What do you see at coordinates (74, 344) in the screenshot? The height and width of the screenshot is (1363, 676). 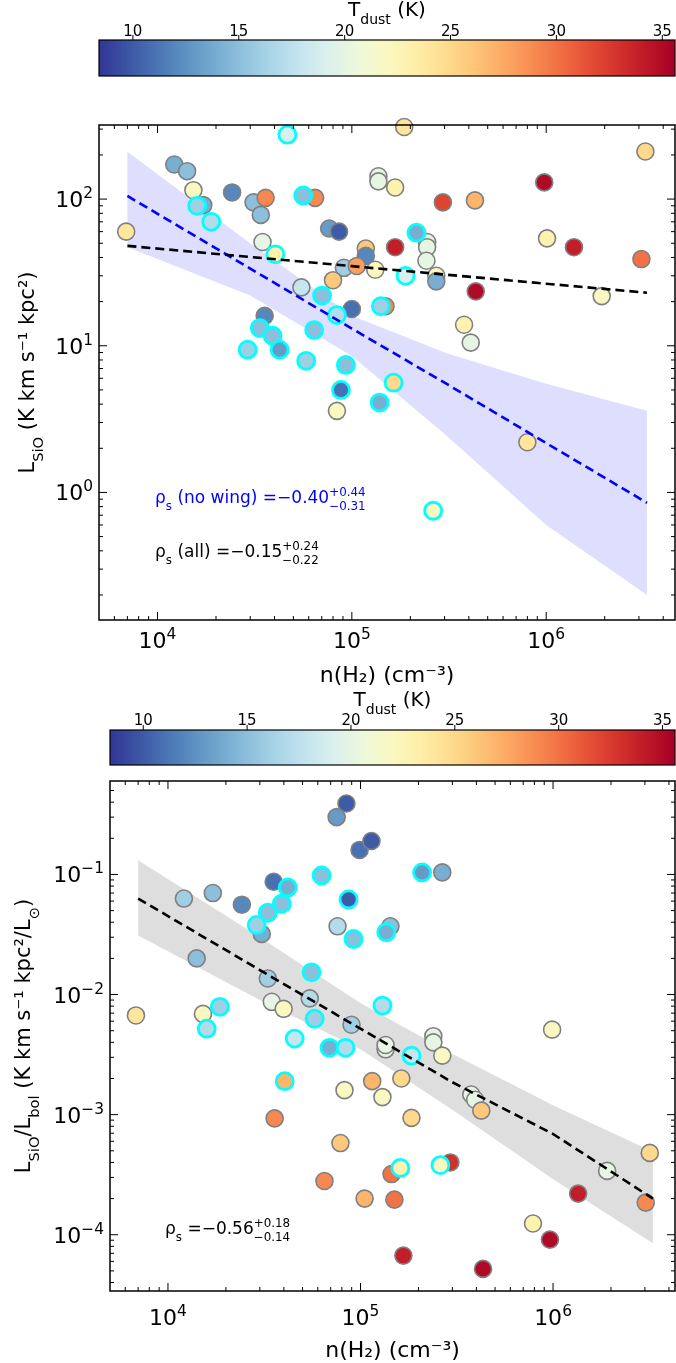 I see `y-tick-label: 10$^{1}$` at bounding box center [74, 344].